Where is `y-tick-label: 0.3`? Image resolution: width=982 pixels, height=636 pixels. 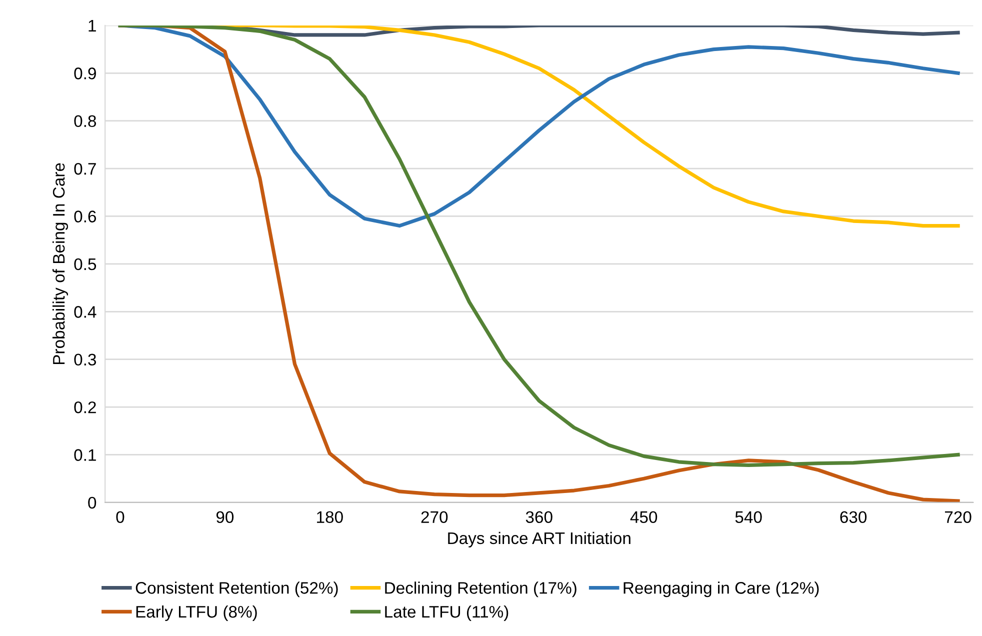
y-tick-label: 0.3 is located at coordinates (85, 360).